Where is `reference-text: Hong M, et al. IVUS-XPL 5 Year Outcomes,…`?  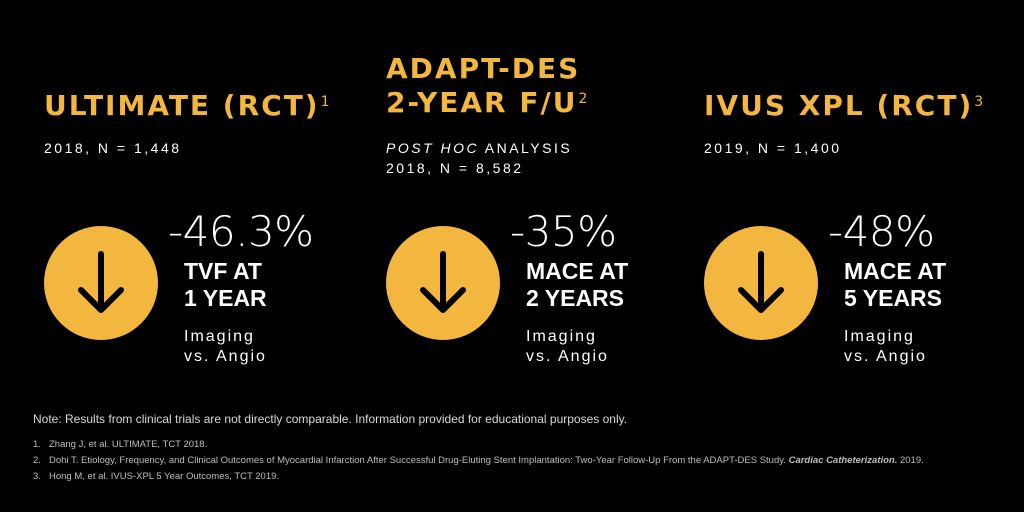 reference-text: Hong M, et al. IVUS-XPL 5 Year Outcomes,… is located at coordinates (164, 476).